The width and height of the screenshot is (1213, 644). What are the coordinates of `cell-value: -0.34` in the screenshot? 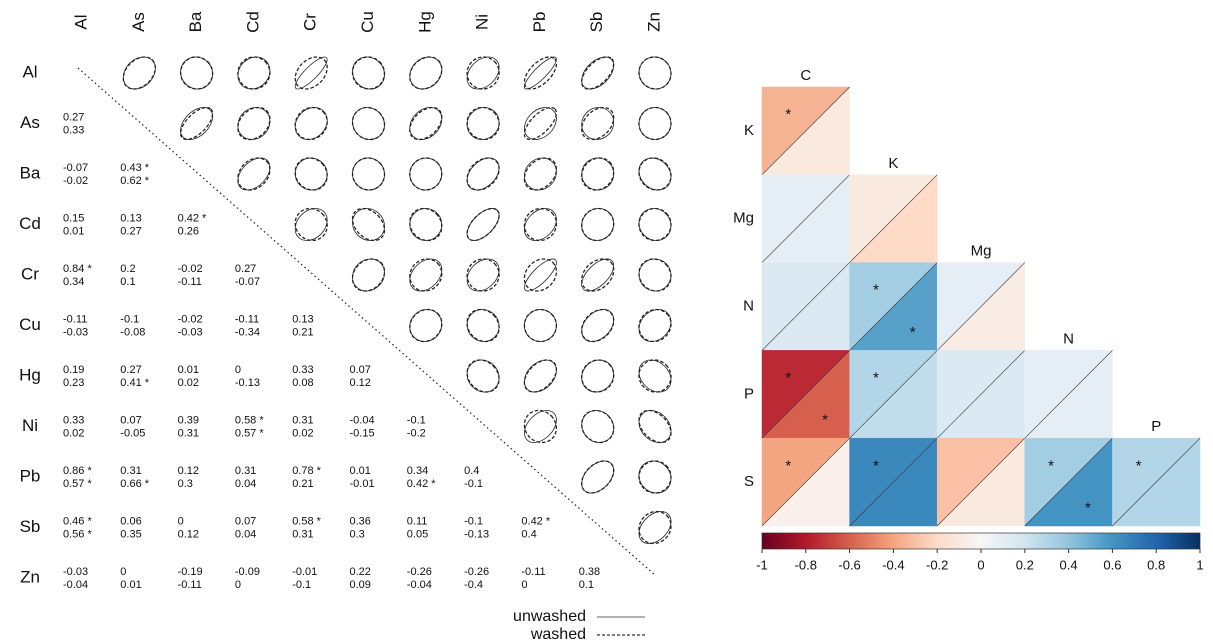 It's located at (247, 332).